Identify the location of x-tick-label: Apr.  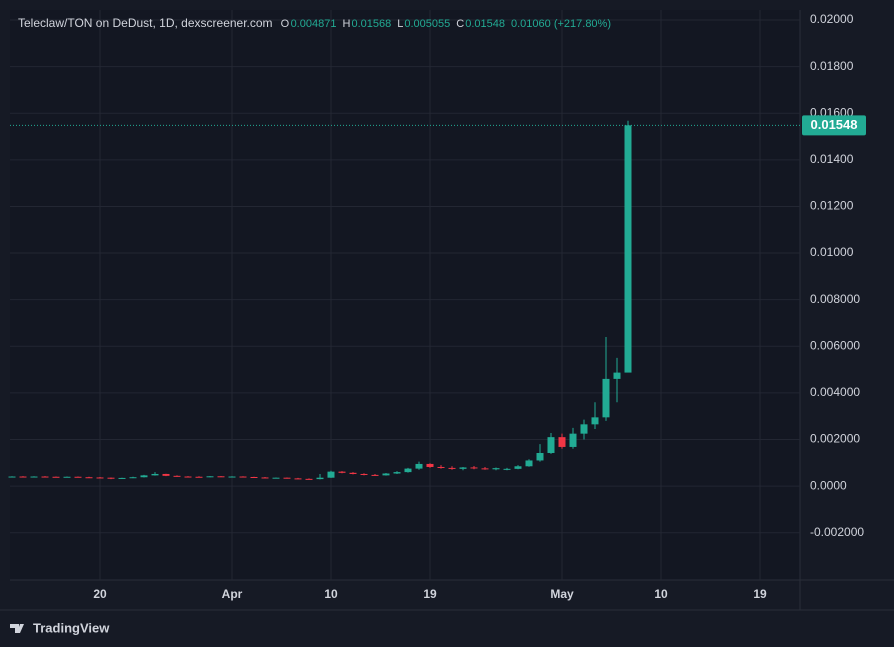
(232, 594).